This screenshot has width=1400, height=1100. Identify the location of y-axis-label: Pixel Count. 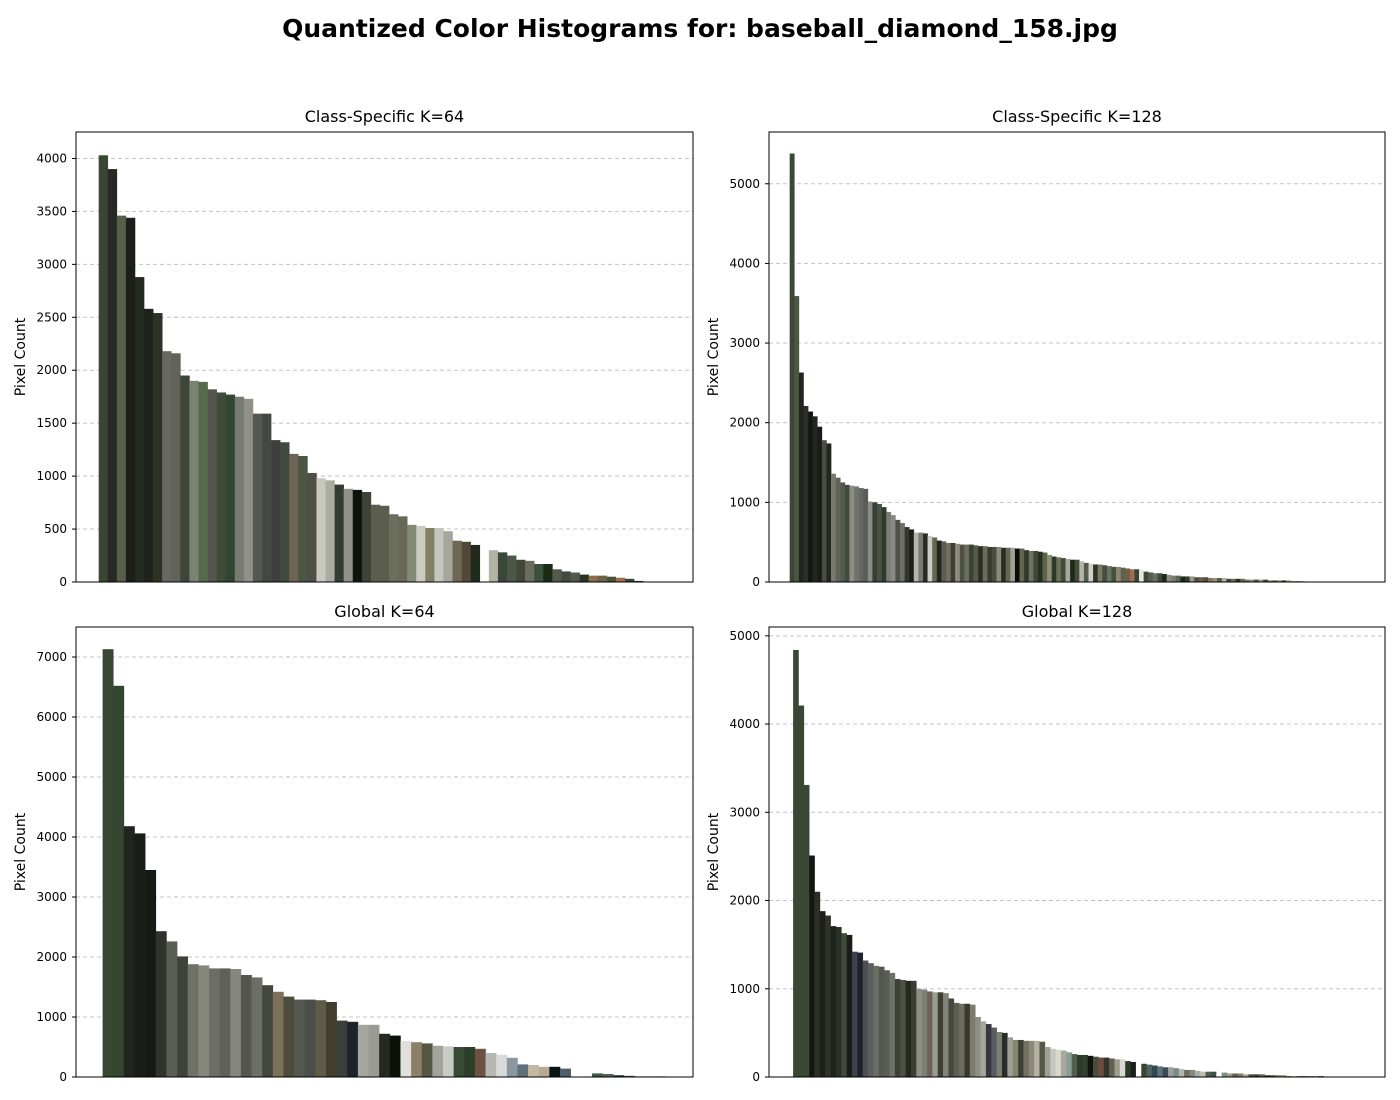
(714, 356).